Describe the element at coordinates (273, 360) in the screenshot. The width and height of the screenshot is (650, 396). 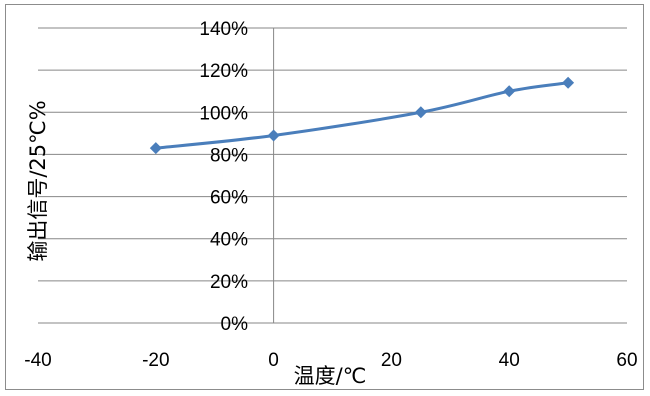
I see `x-tick-label: 0` at that location.